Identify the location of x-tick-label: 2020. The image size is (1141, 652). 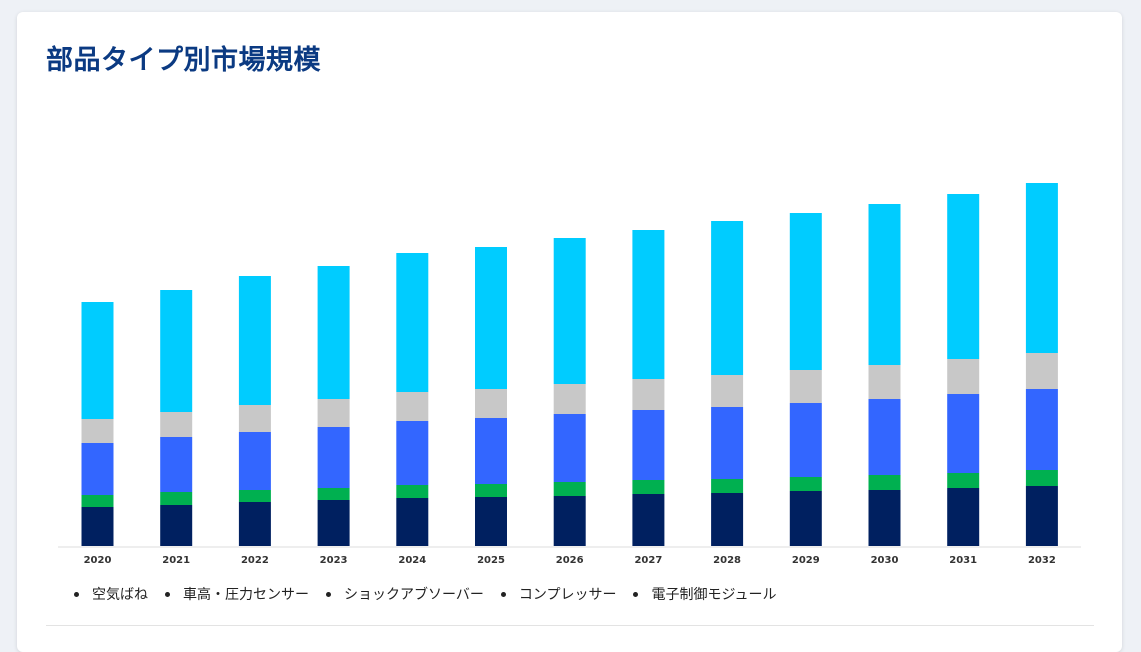
(98, 560).